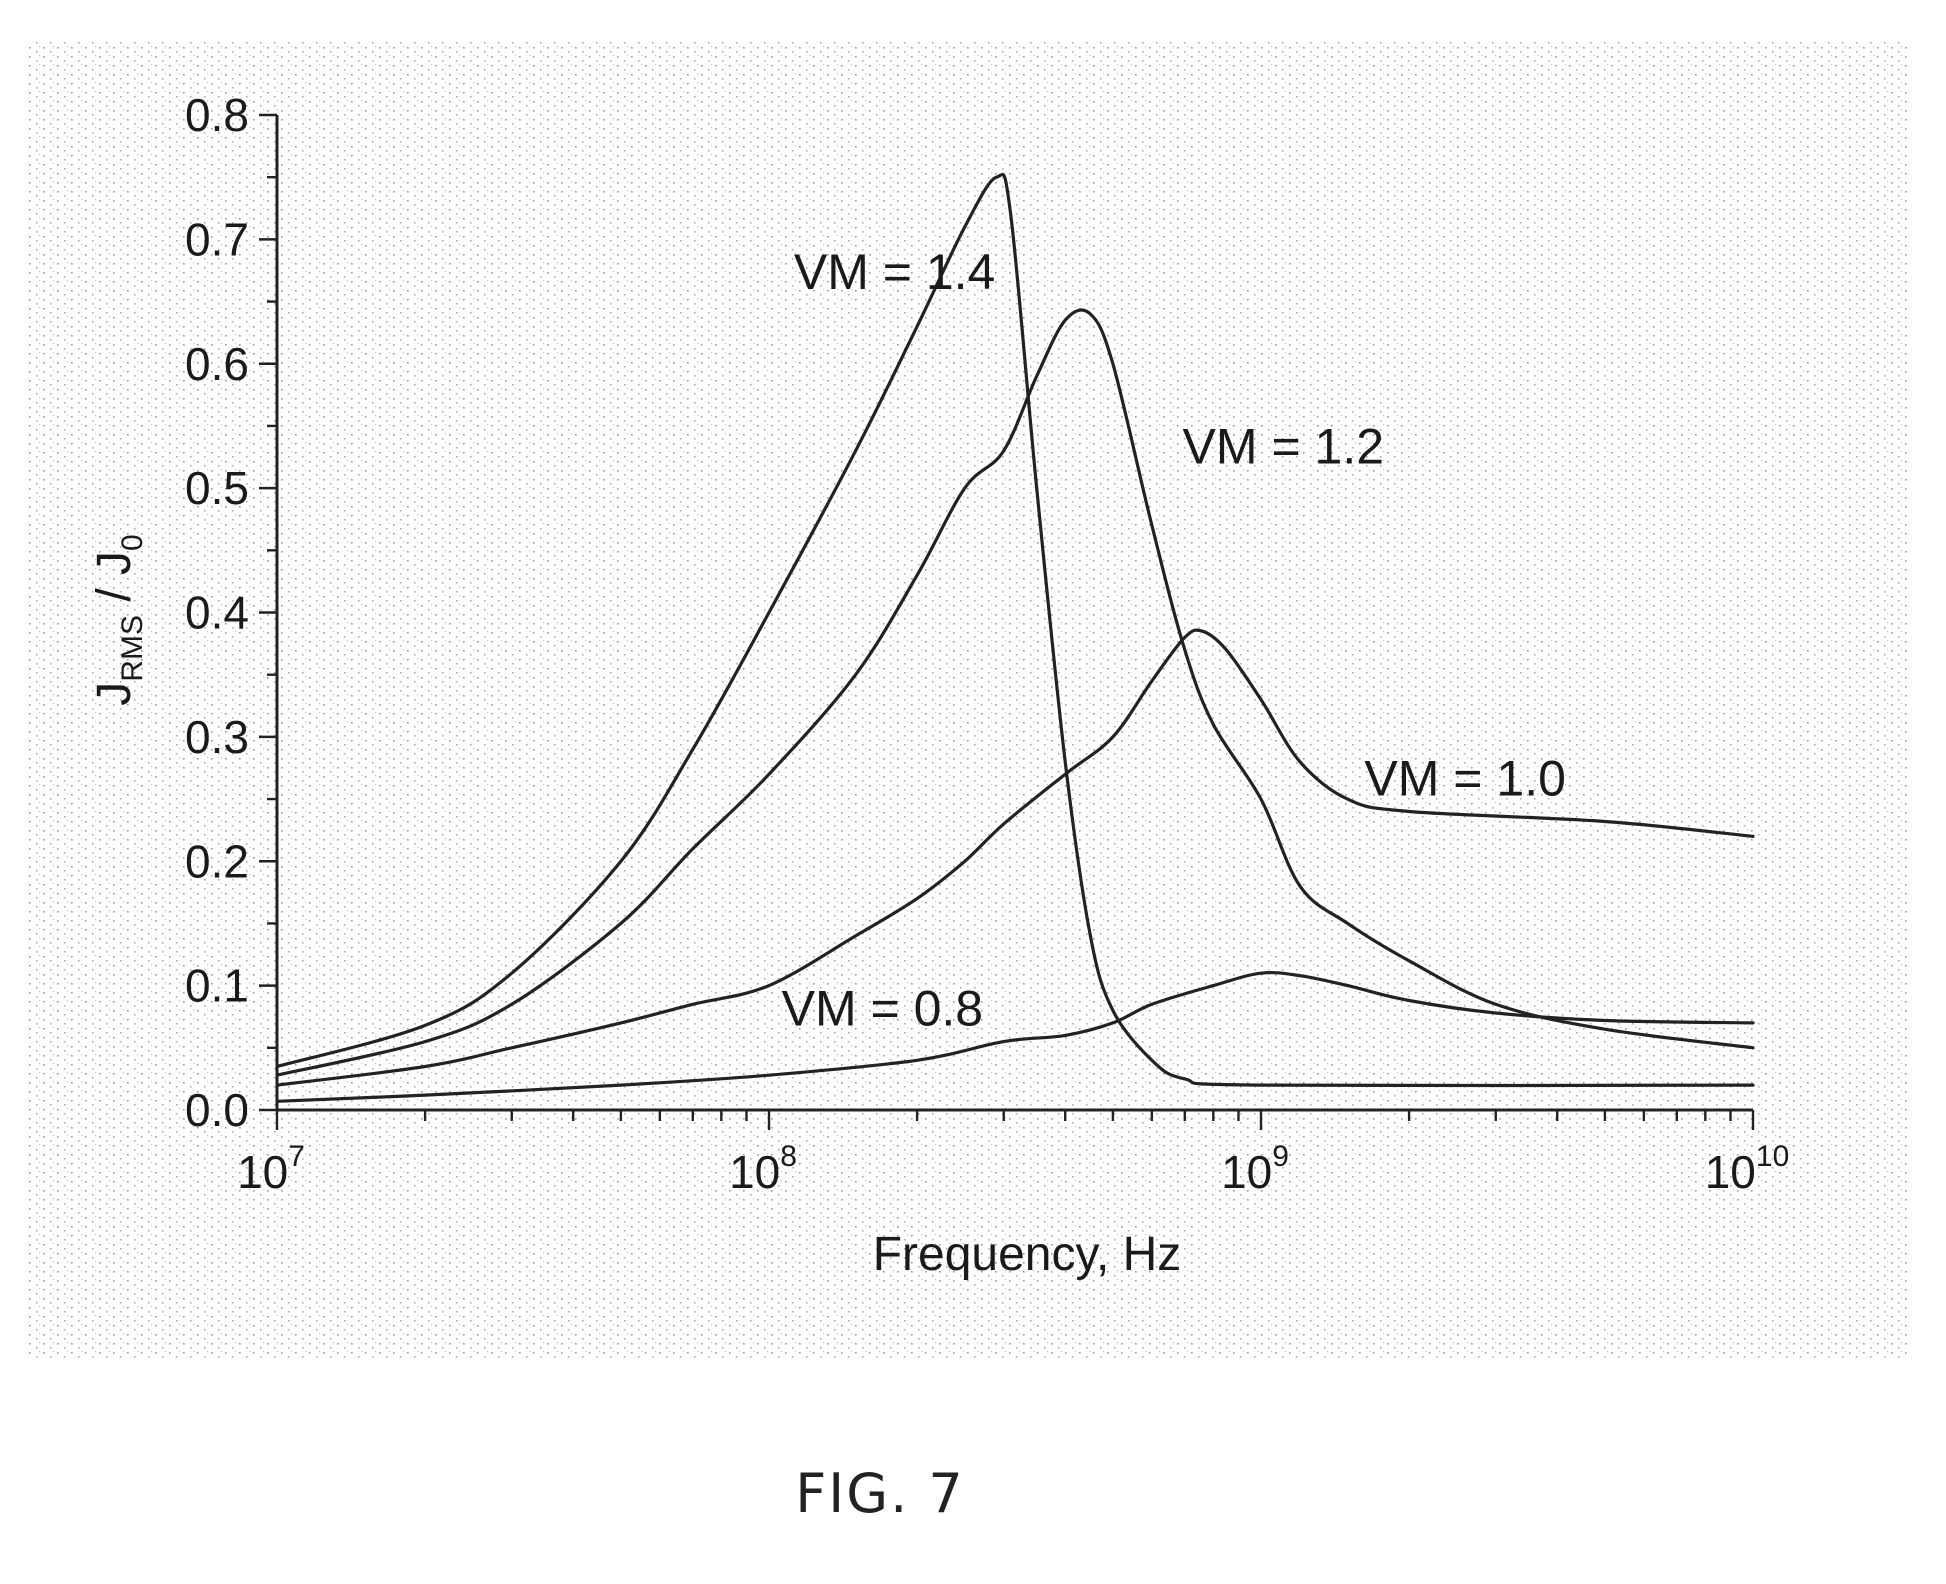  Describe the element at coordinates (1284, 446) in the screenshot. I see `series-label: VM = 1.2` at that location.